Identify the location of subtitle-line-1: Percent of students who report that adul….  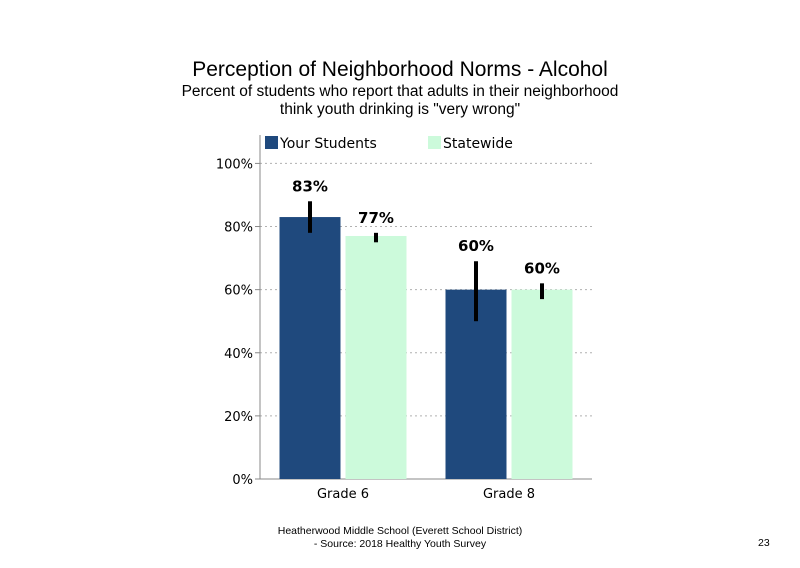
(400, 91).